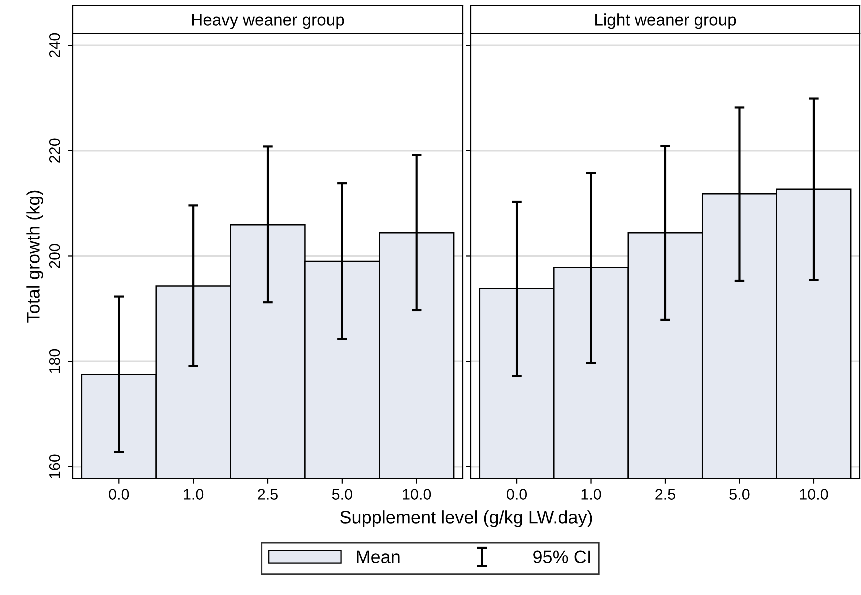 This screenshot has width=861, height=595. Describe the element at coordinates (54, 45) in the screenshot. I see `y-tick-label: 240` at that location.